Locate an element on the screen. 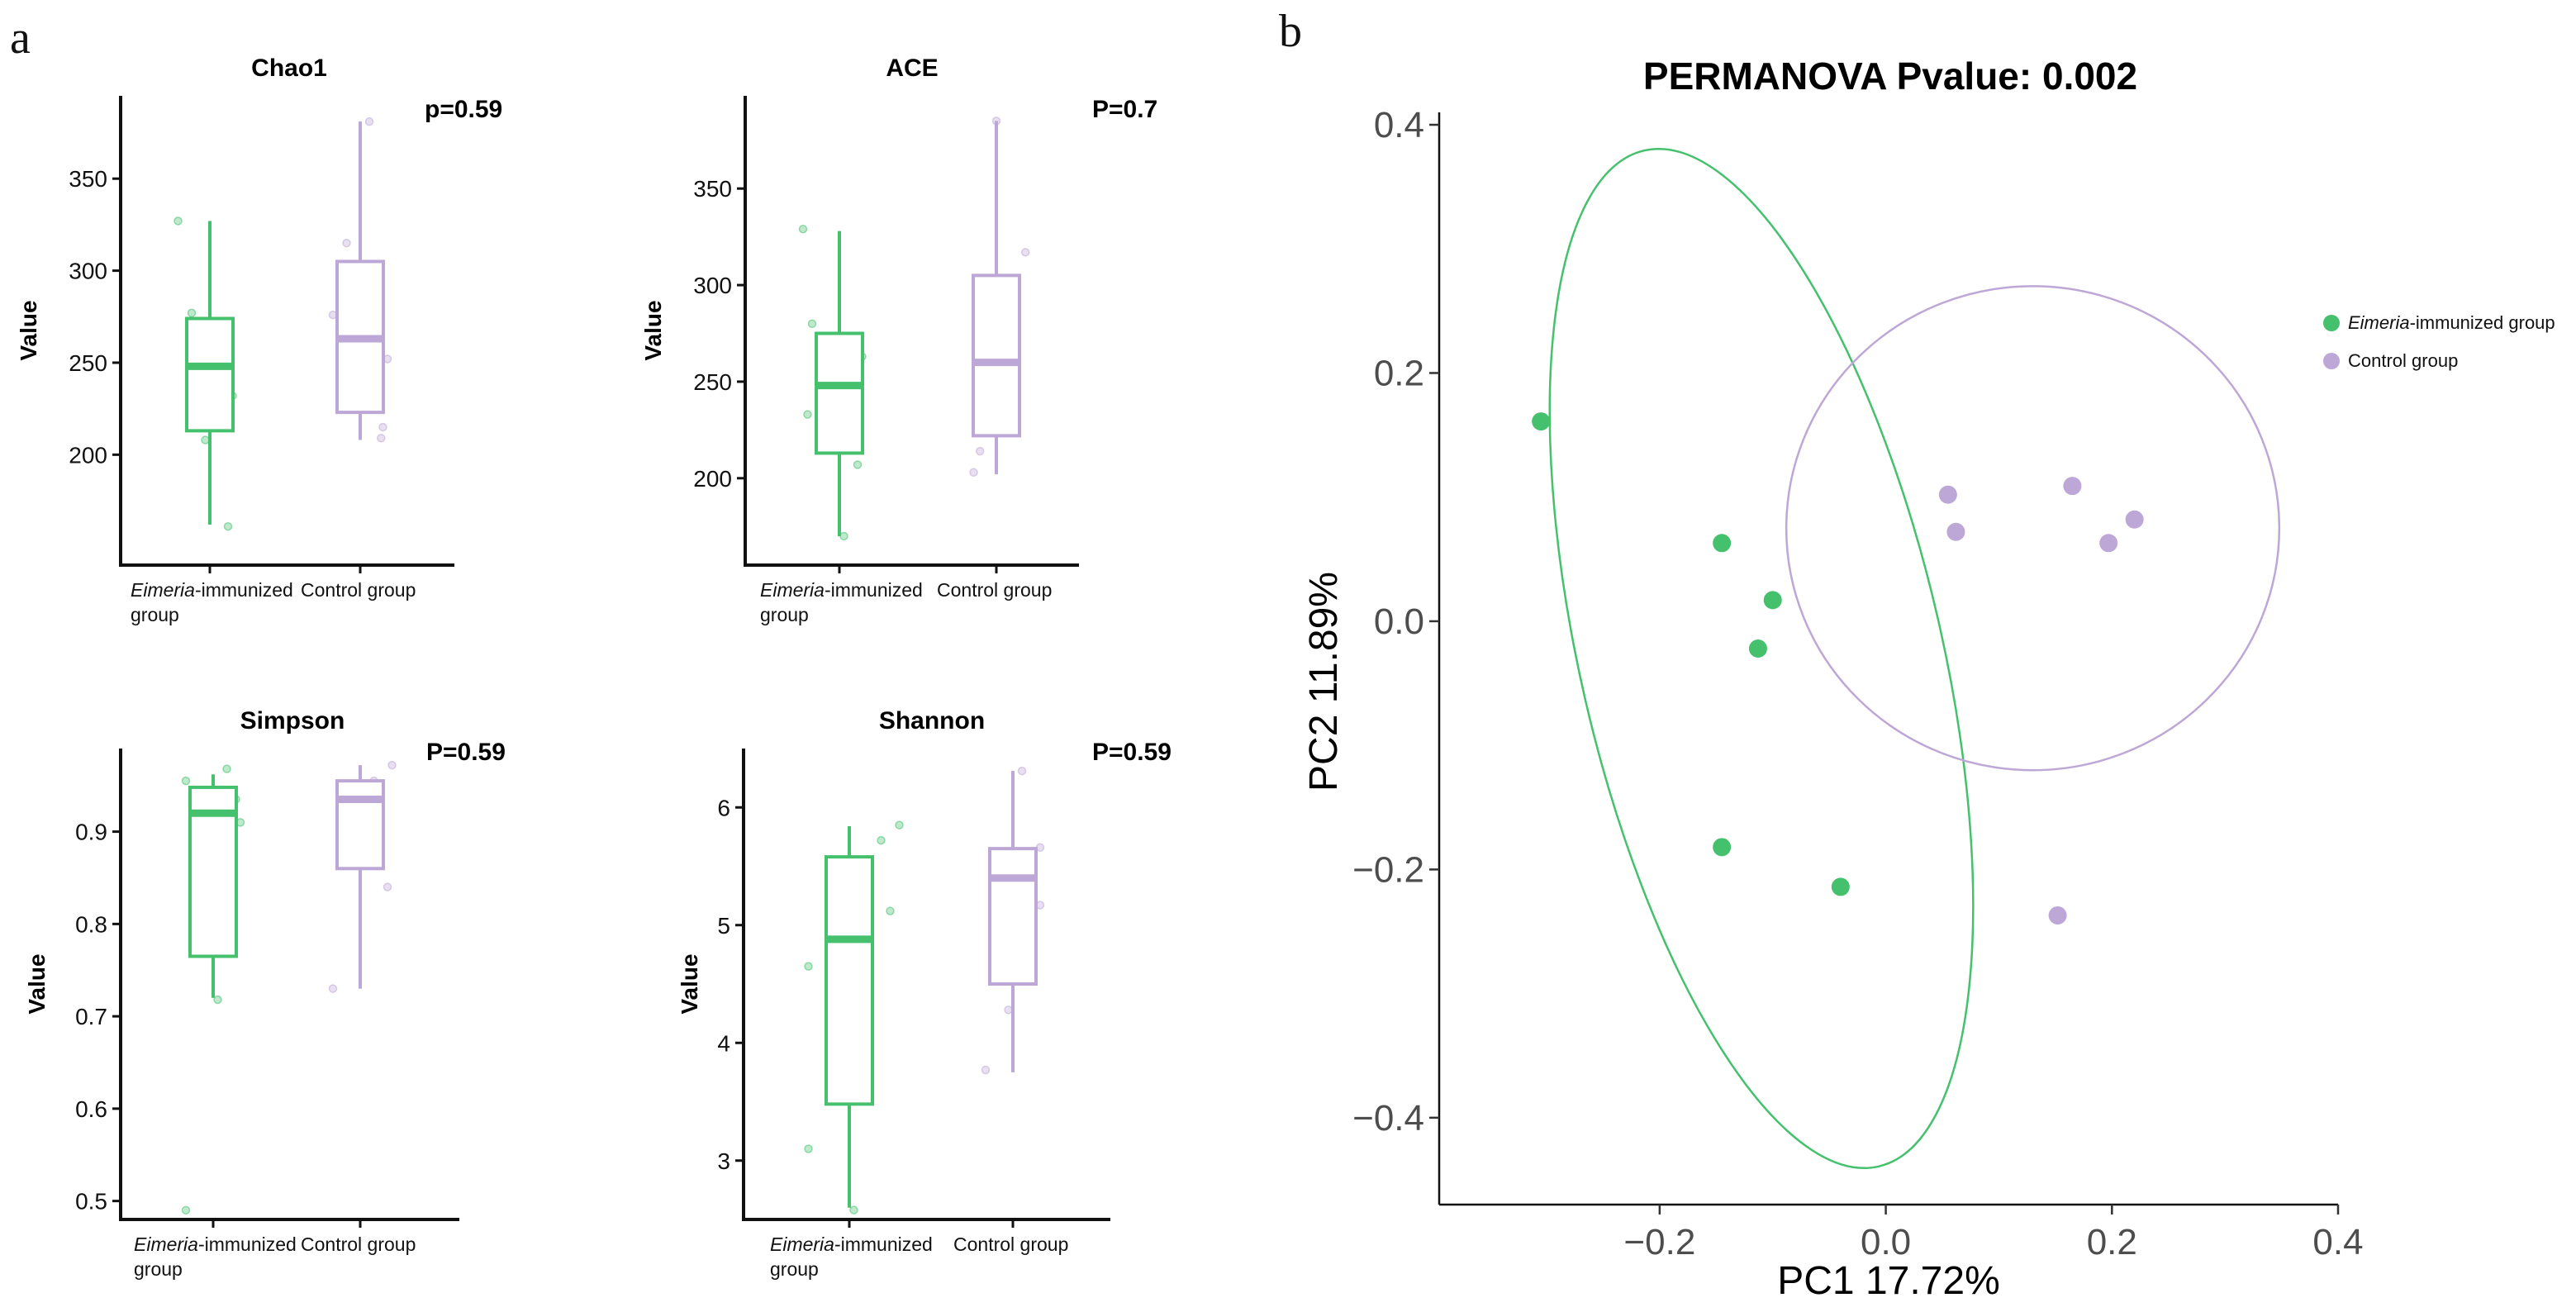 This screenshot has height=1312, width=2576. y-axis-label: PC2 11.89% is located at coordinates (1324, 681).